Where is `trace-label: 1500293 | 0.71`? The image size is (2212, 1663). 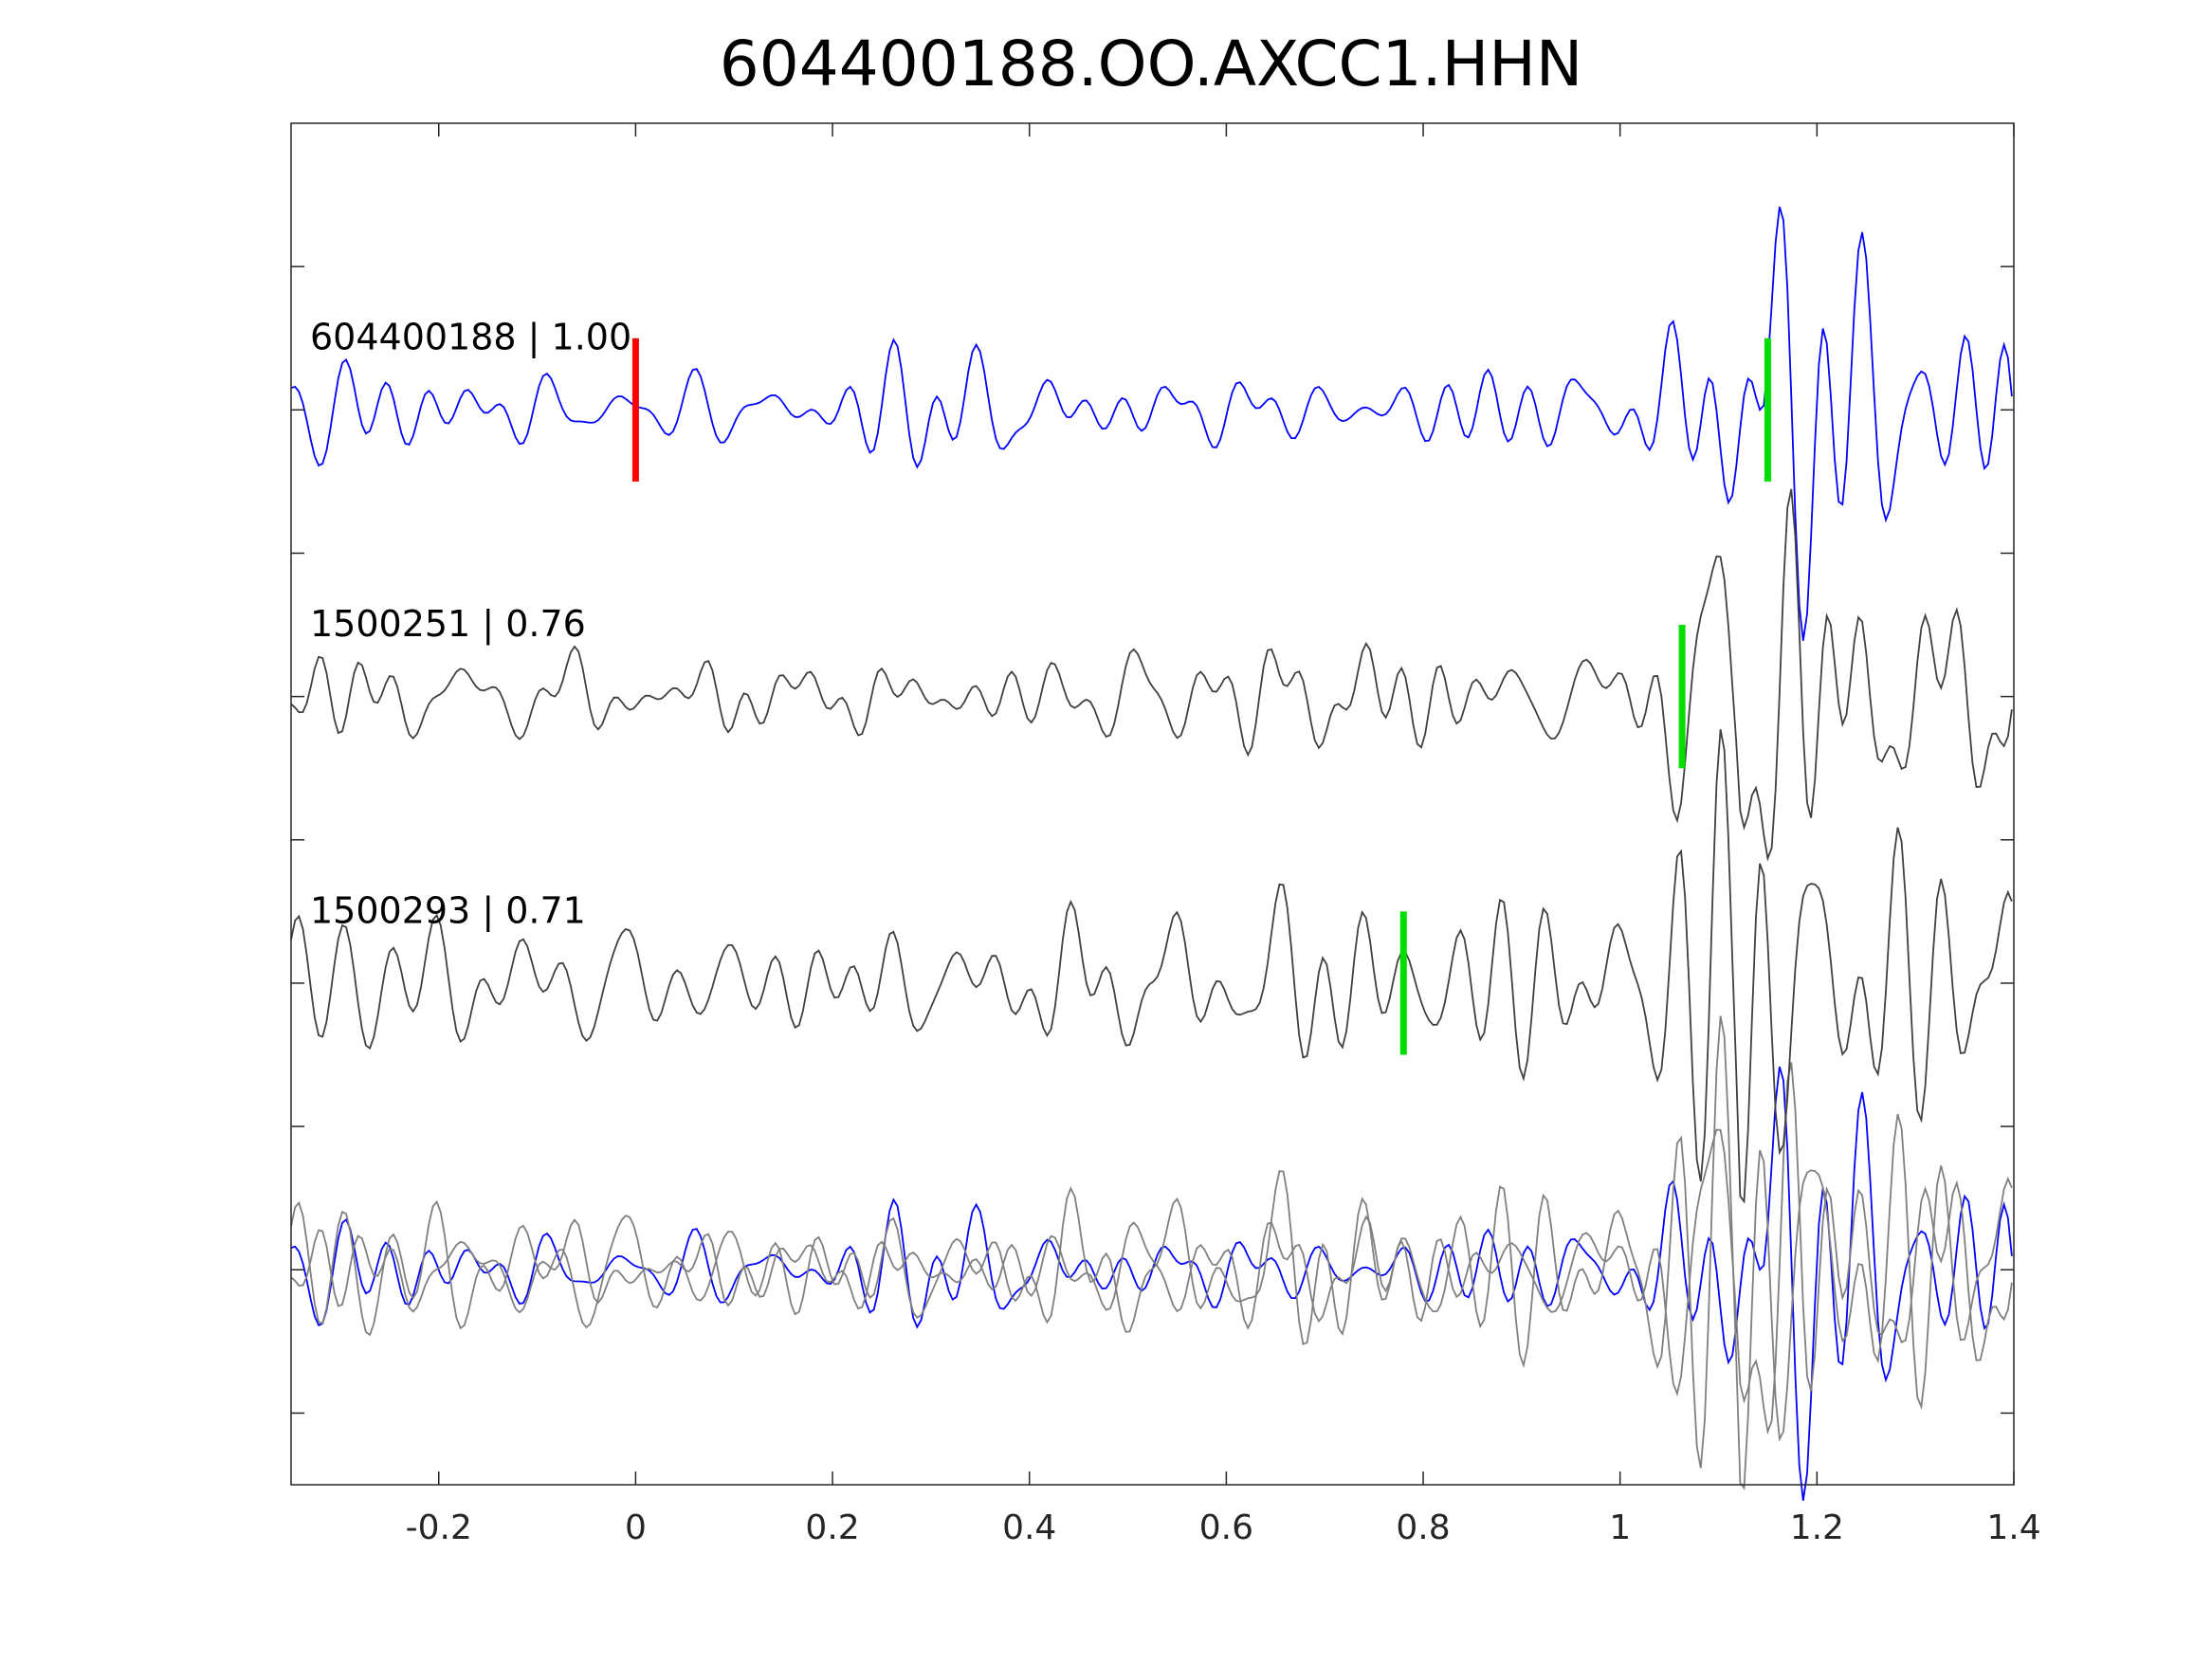
trace-label: 1500293 | 0.71 is located at coordinates (448, 910).